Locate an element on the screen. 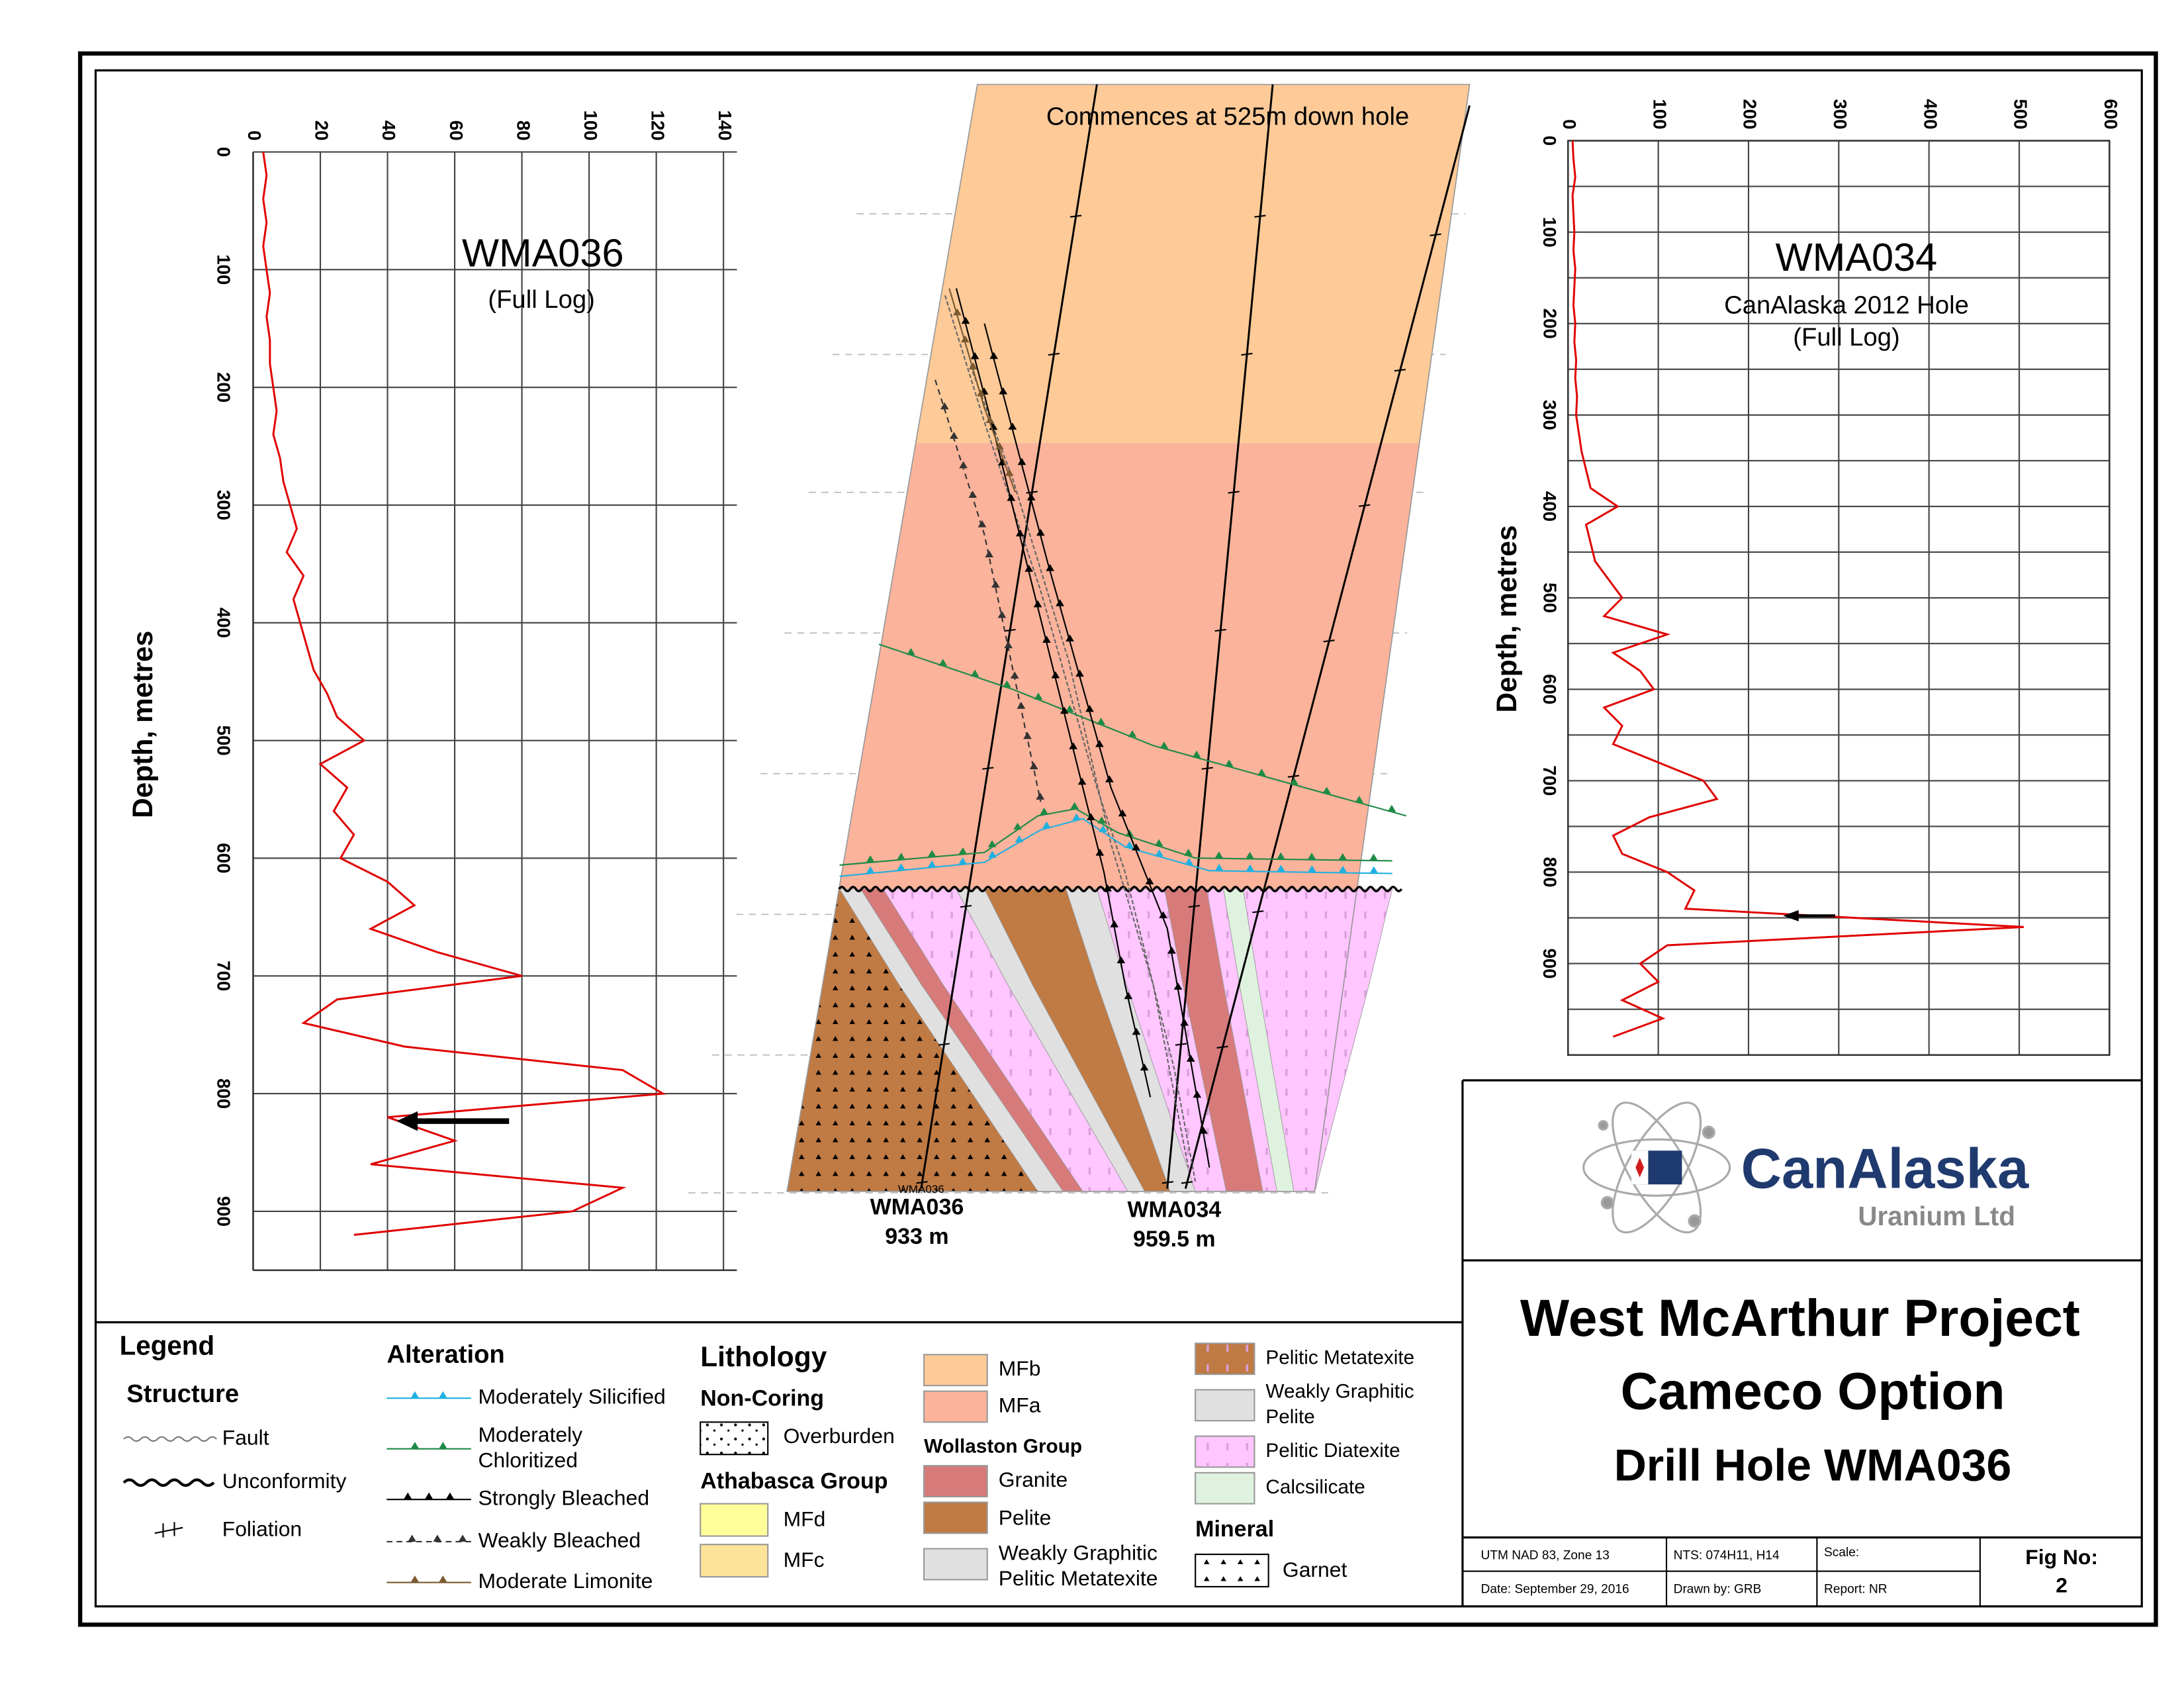 The image size is (2184, 1688). fig-label: Fig No: is located at coordinates (2061, 1557).